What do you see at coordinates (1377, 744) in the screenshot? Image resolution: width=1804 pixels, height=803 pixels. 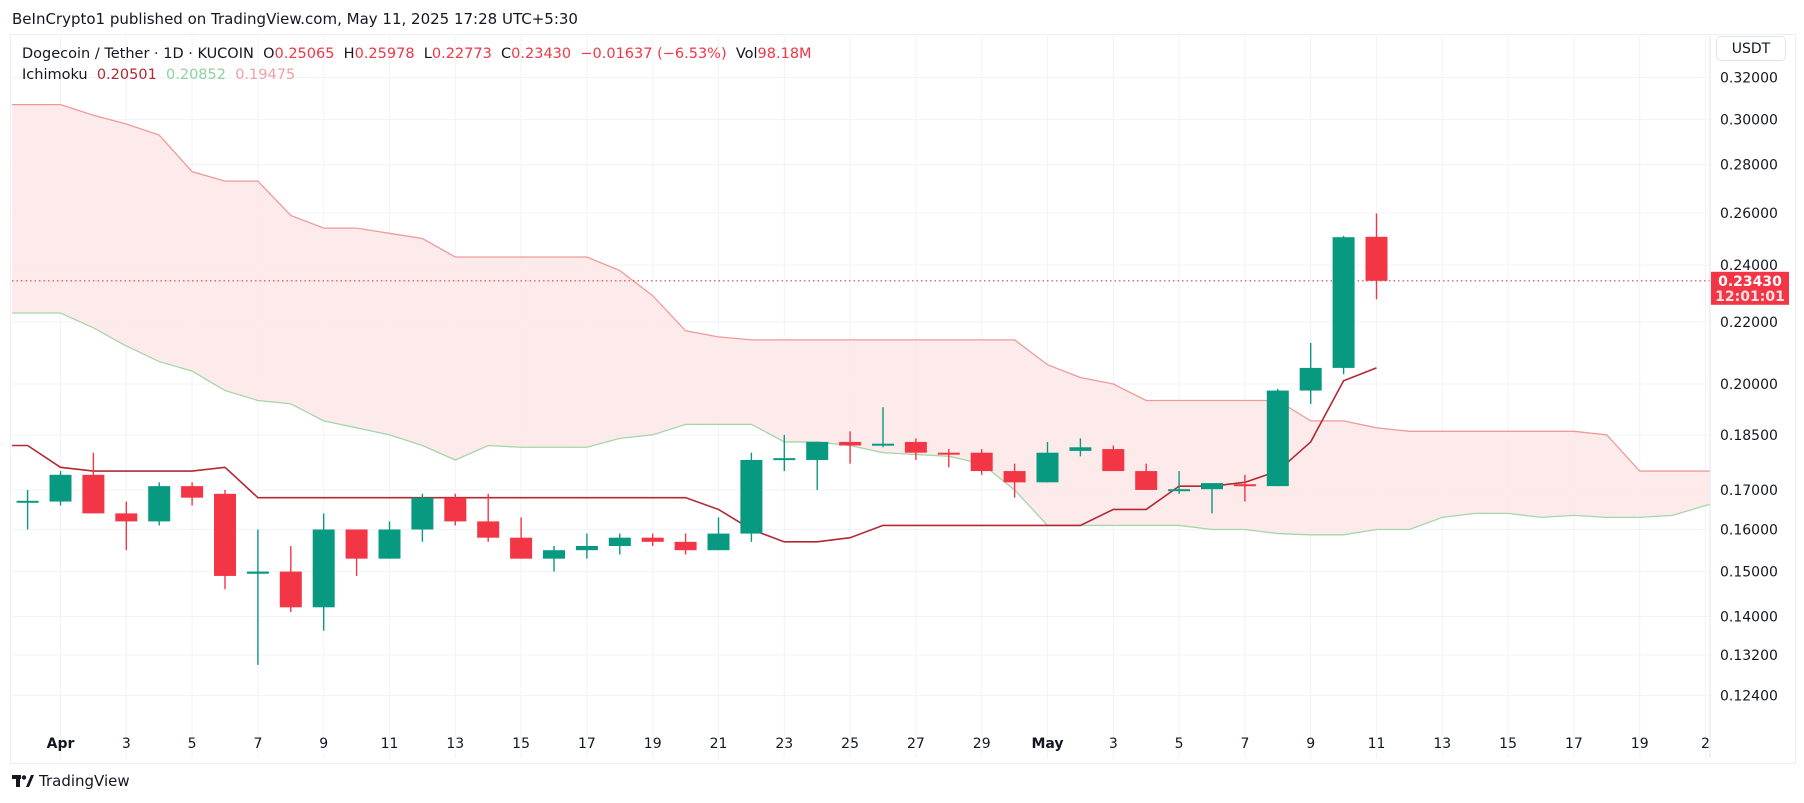 I see `x-tick-label: 11` at bounding box center [1377, 744].